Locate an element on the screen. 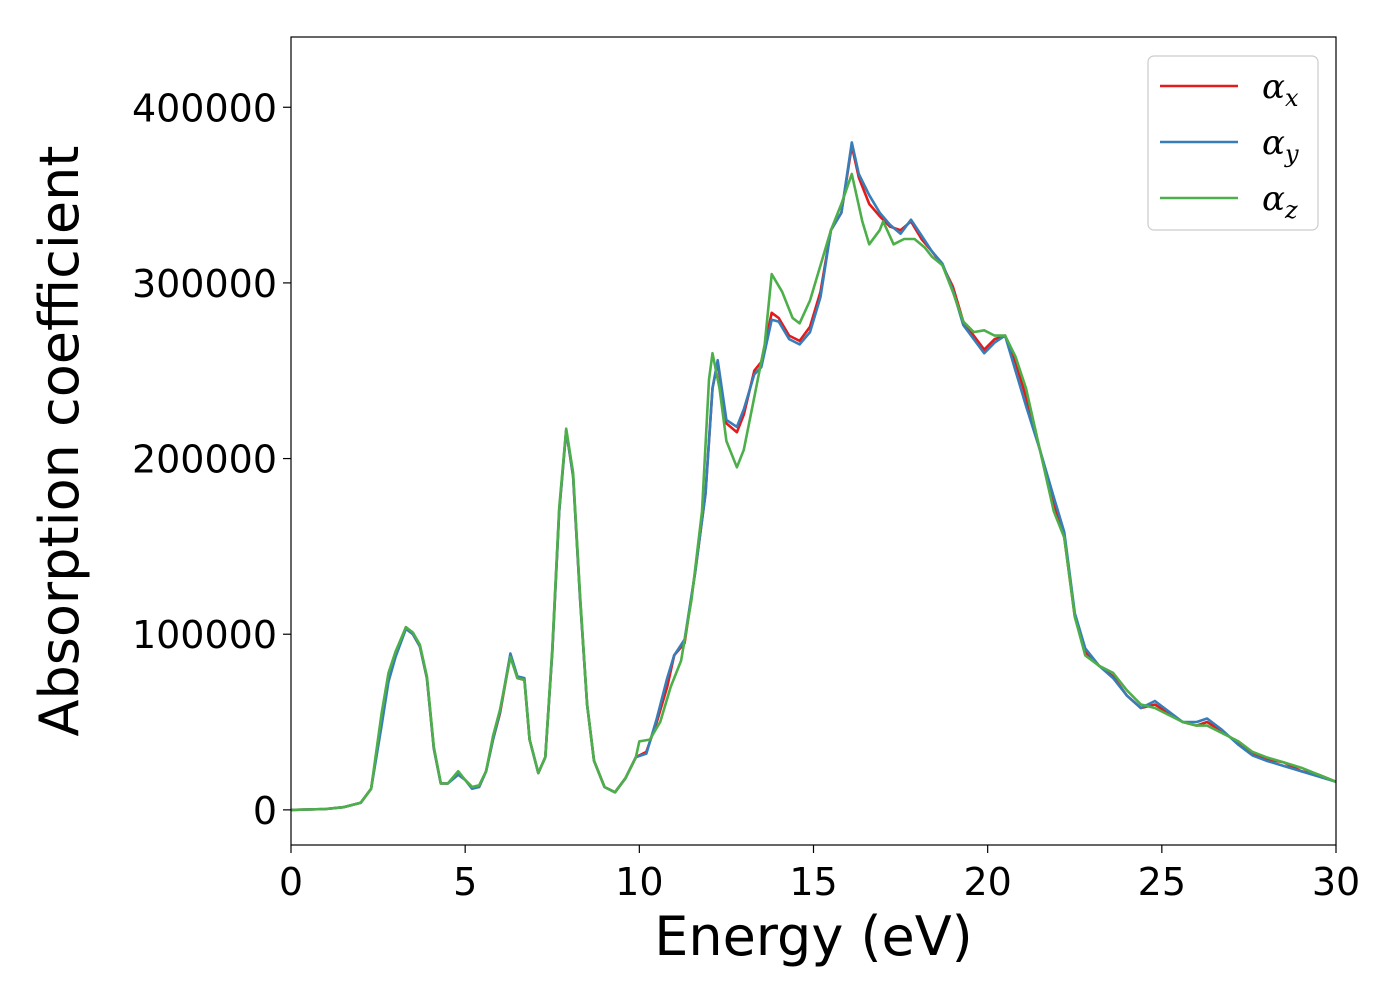 The width and height of the screenshot is (1400, 1000). x-tick-label: 15 is located at coordinates (813, 882).